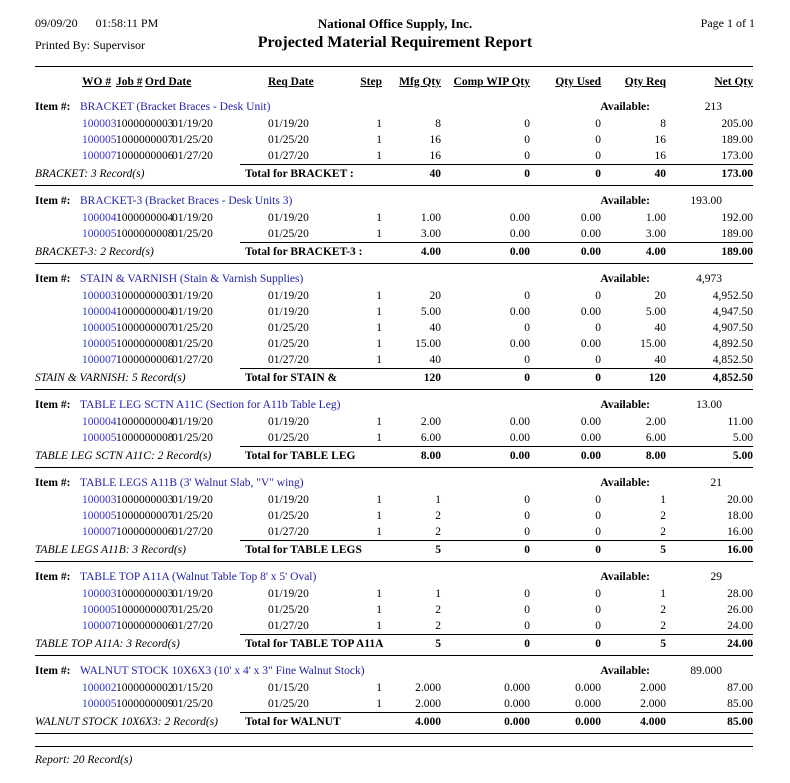 This screenshot has width=790, height=783. I want to click on total-comp-wip-qty: 0.000, so click(485, 723).